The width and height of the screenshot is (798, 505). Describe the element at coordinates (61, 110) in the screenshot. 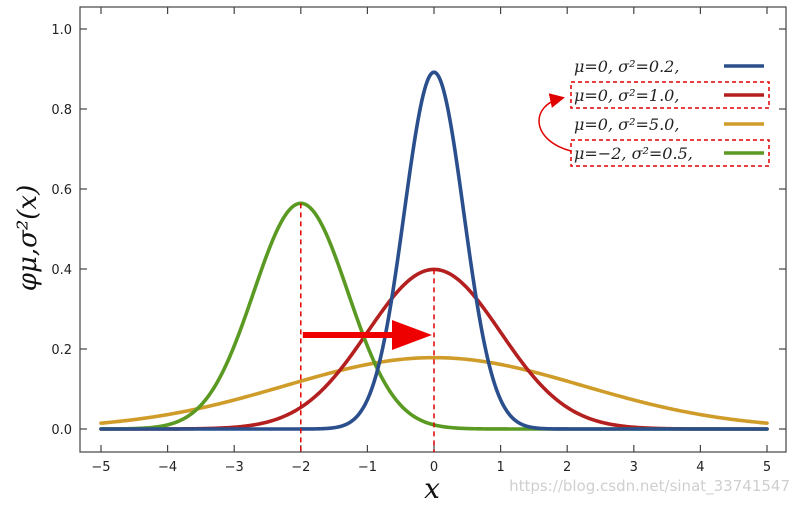

I see `y-tick-label: 0.8` at that location.